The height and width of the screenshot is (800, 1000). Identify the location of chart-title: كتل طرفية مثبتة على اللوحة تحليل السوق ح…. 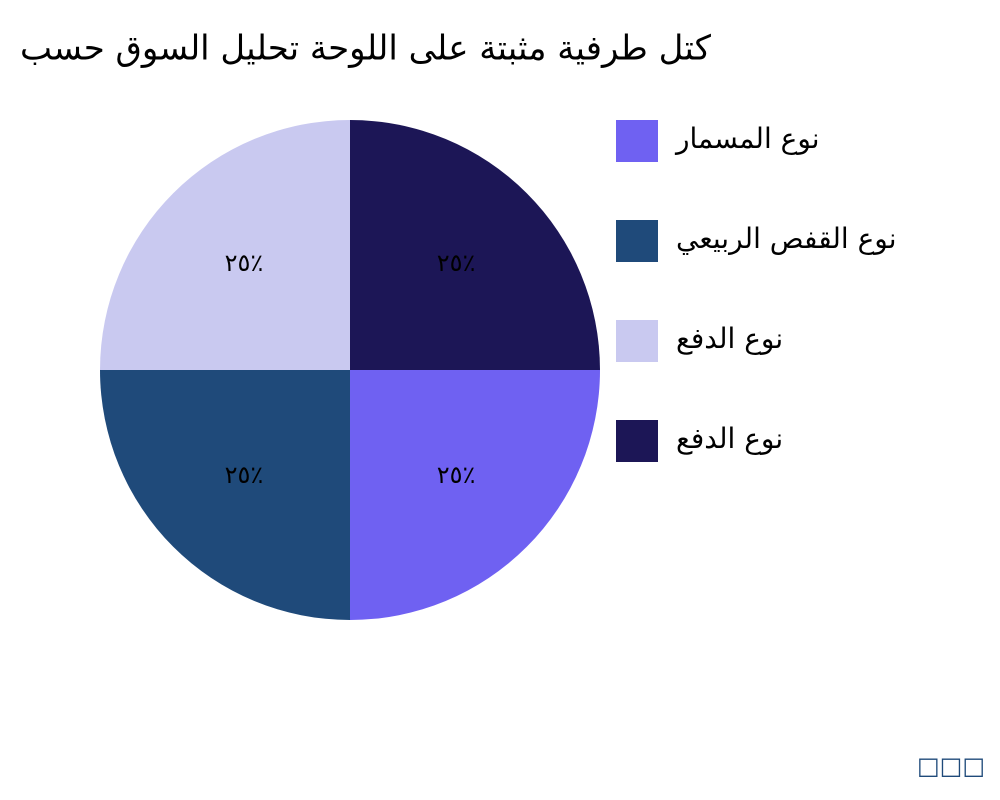
(366, 49).